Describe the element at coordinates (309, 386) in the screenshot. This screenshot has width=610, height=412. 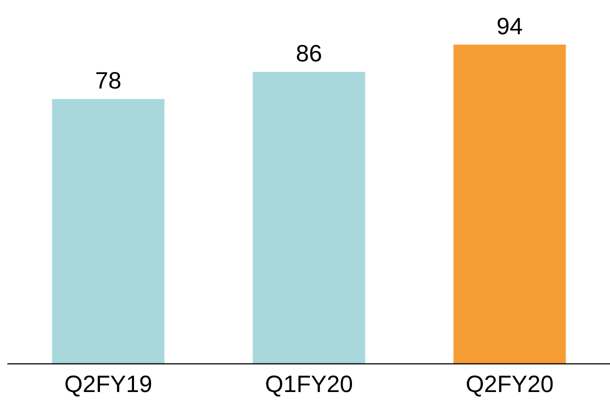
I see `x-tick-label: Q1FY20` at that location.